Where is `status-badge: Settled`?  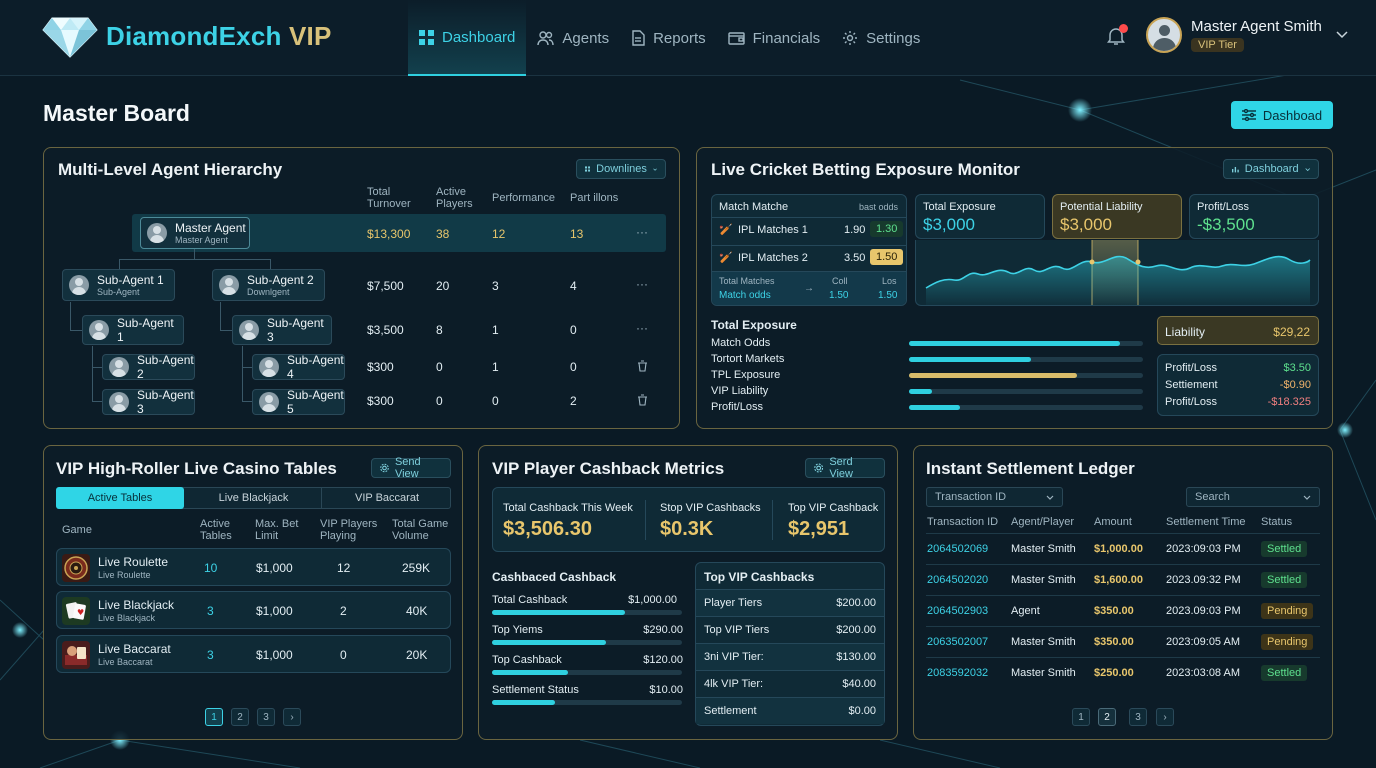
status-badge: Settled is located at coordinates (1284, 673).